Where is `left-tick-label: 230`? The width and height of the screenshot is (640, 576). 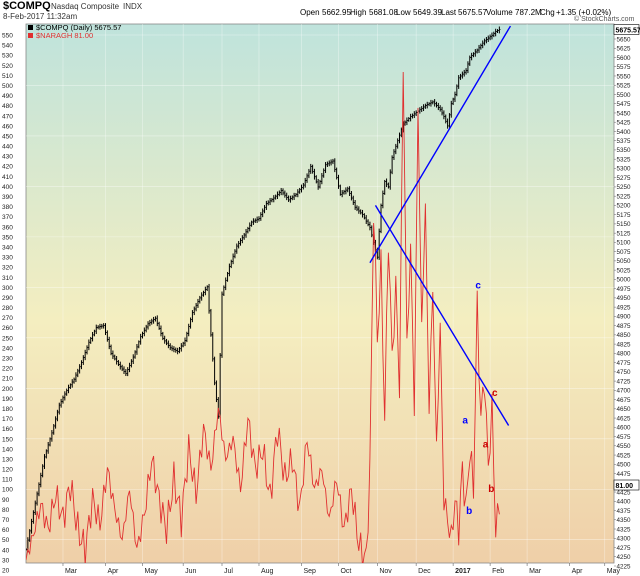 left-tick-label: 230 is located at coordinates (7, 359).